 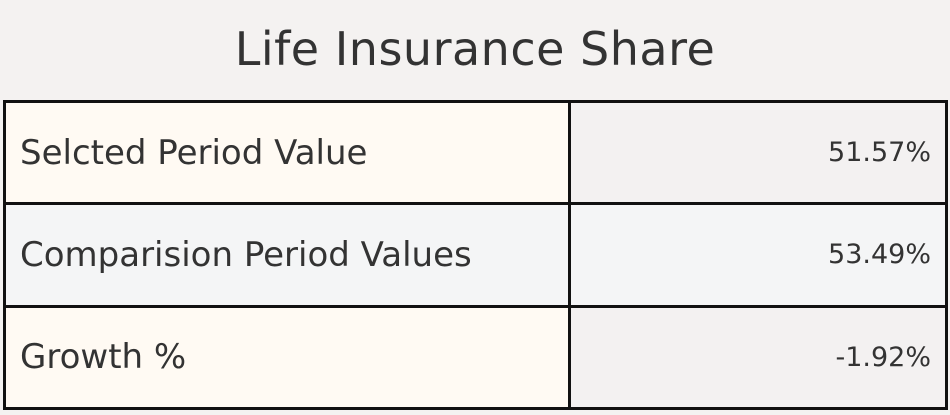 I want to click on row-value: 51.57%, so click(x=758, y=152).